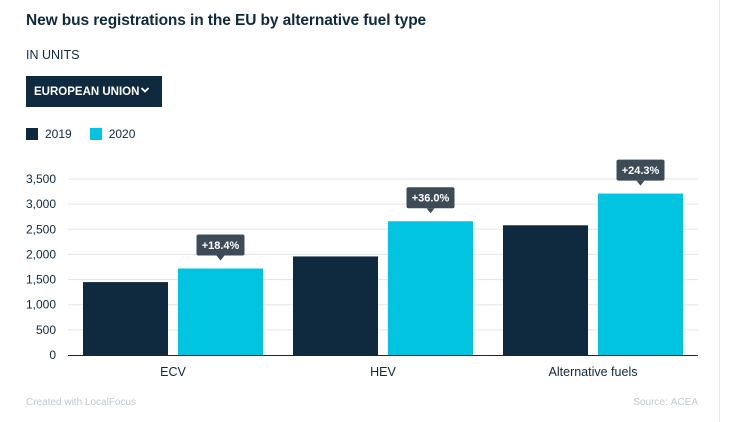 The height and width of the screenshot is (422, 732). I want to click on legend-label-2020: 2020, so click(122, 134).